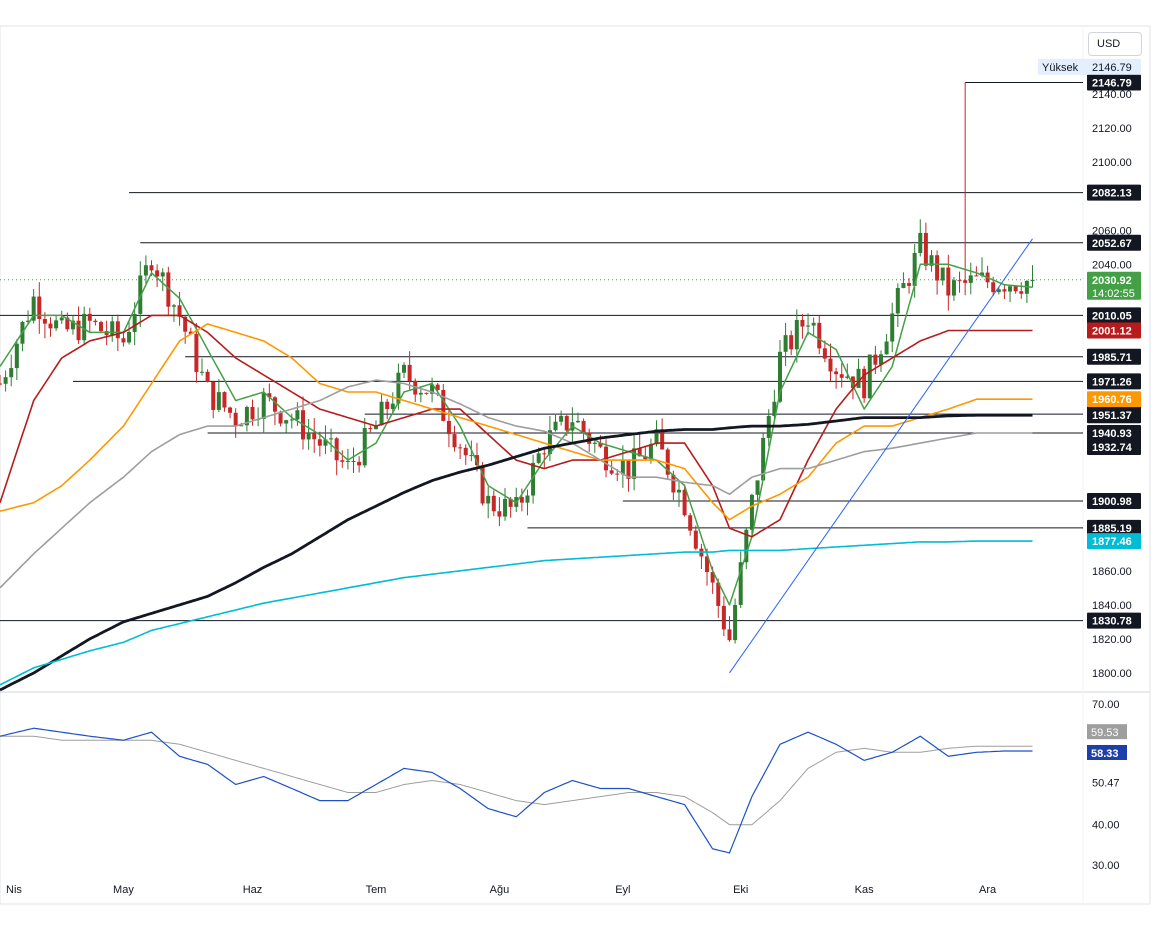 This screenshot has height=944, width=1158. I want to click on rsi-panel, so click(516, 790).